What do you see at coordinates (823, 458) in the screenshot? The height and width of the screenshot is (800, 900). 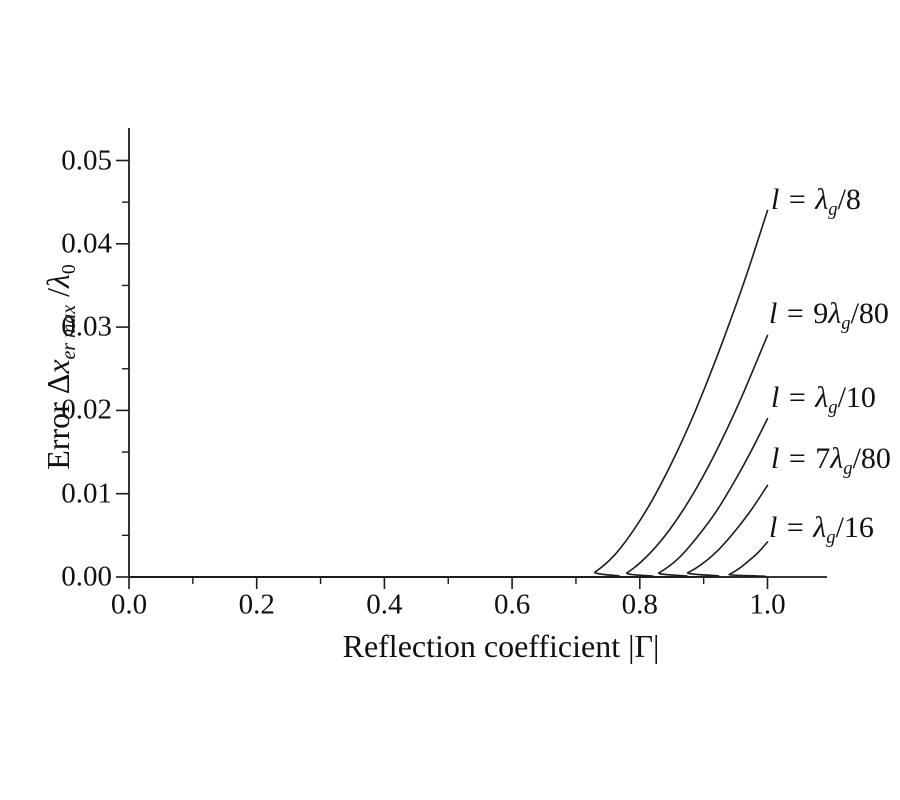 I see `curve-label-coefficient: 7` at bounding box center [823, 458].